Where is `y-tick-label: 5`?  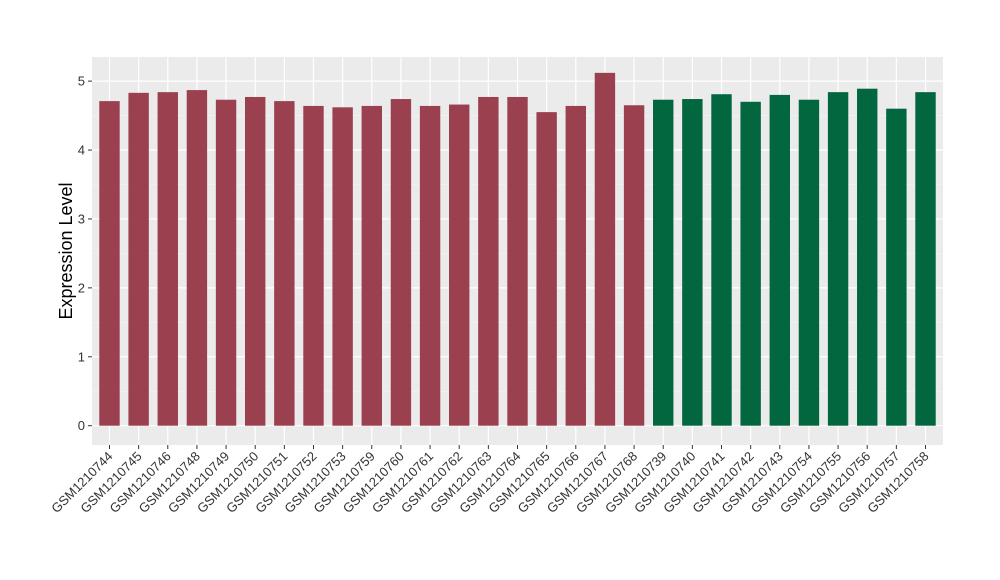 y-tick-label: 5 is located at coordinates (81, 81).